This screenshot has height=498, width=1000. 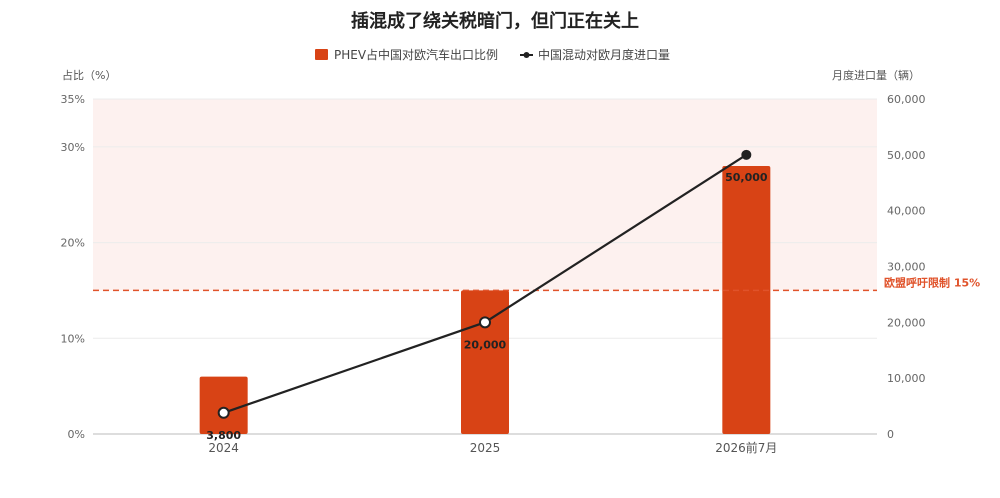 I want to click on x-tick-label: 2024, so click(x=223, y=448).